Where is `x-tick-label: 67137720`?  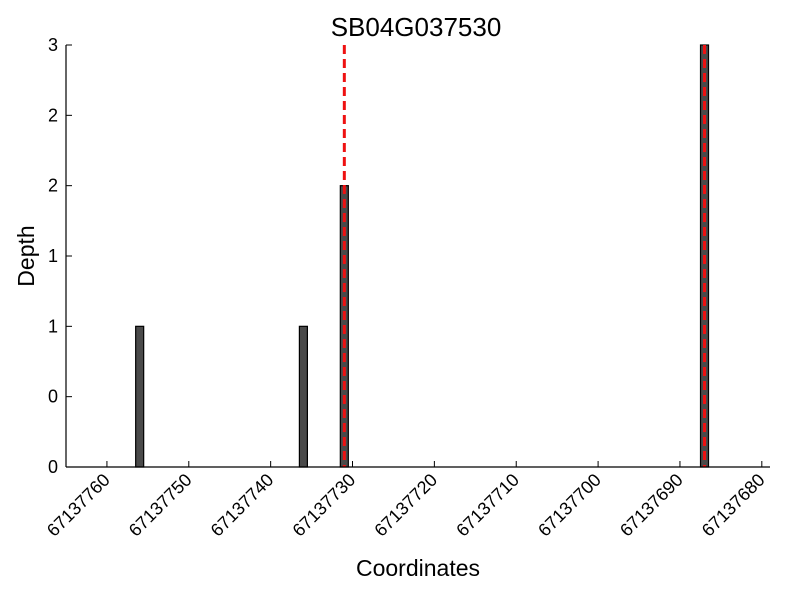
x-tick-label: 67137720 is located at coordinates (405, 505).